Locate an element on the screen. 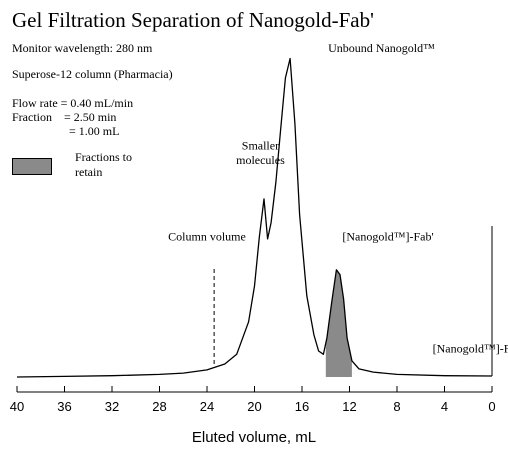 The width and height of the screenshot is (508, 452). x-tick-label: 20 is located at coordinates (254, 406).